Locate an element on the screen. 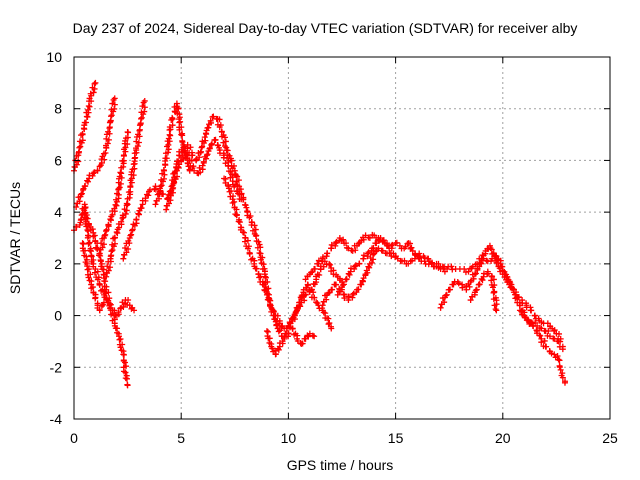 This screenshot has width=640, height=480. series-arc-e is located at coordinates (106, 301).